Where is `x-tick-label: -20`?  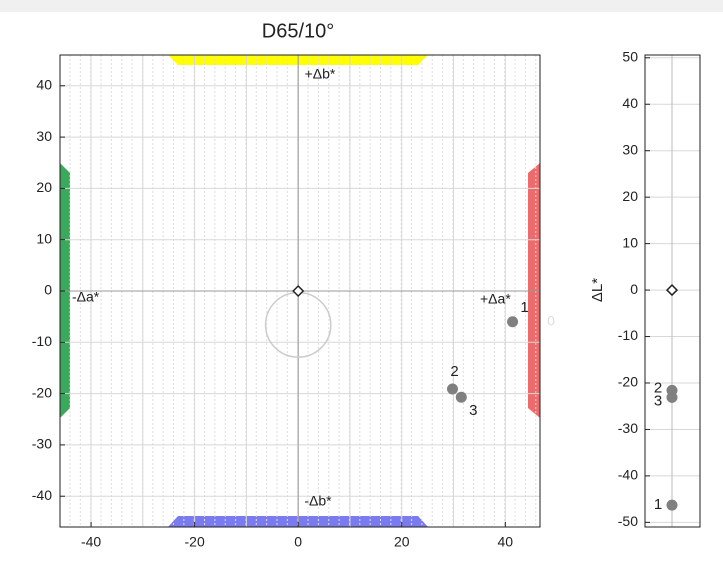
x-tick-label: -20 is located at coordinates (195, 542).